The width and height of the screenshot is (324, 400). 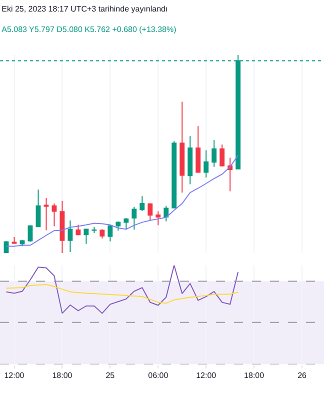 I want to click on x-tick-label: 26, so click(x=303, y=375).